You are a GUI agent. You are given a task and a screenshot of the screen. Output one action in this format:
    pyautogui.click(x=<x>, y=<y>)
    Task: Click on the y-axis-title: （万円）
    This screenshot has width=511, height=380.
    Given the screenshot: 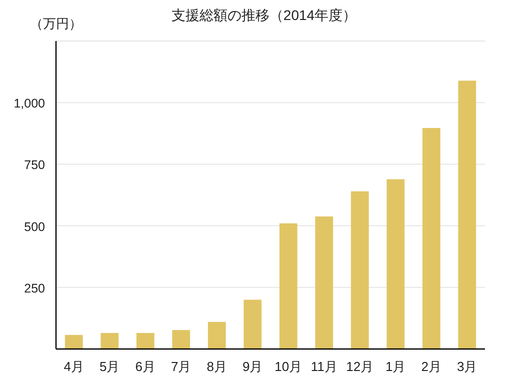 What is the action you would take?
    pyautogui.click(x=56, y=23)
    